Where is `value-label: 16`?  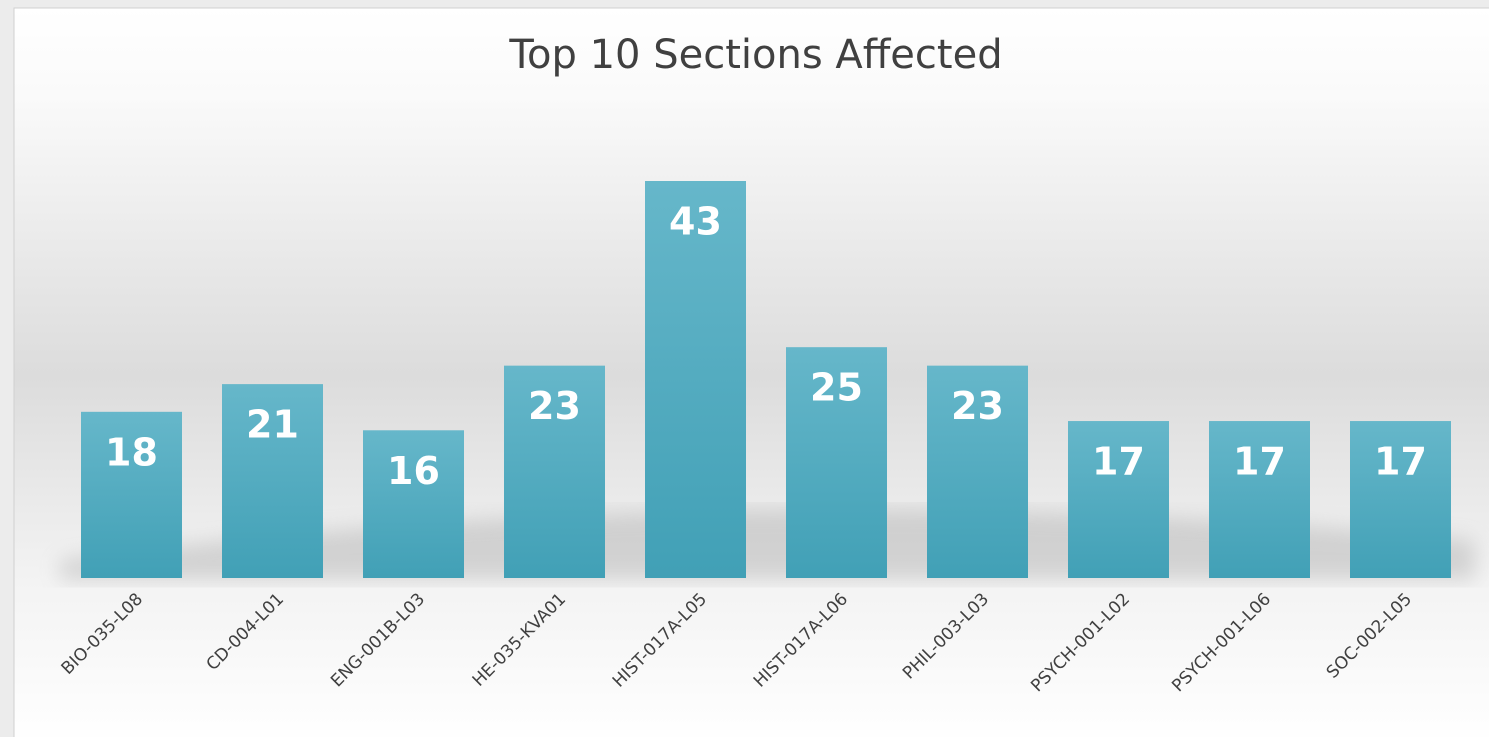
value-label: 16 is located at coordinates (413, 471).